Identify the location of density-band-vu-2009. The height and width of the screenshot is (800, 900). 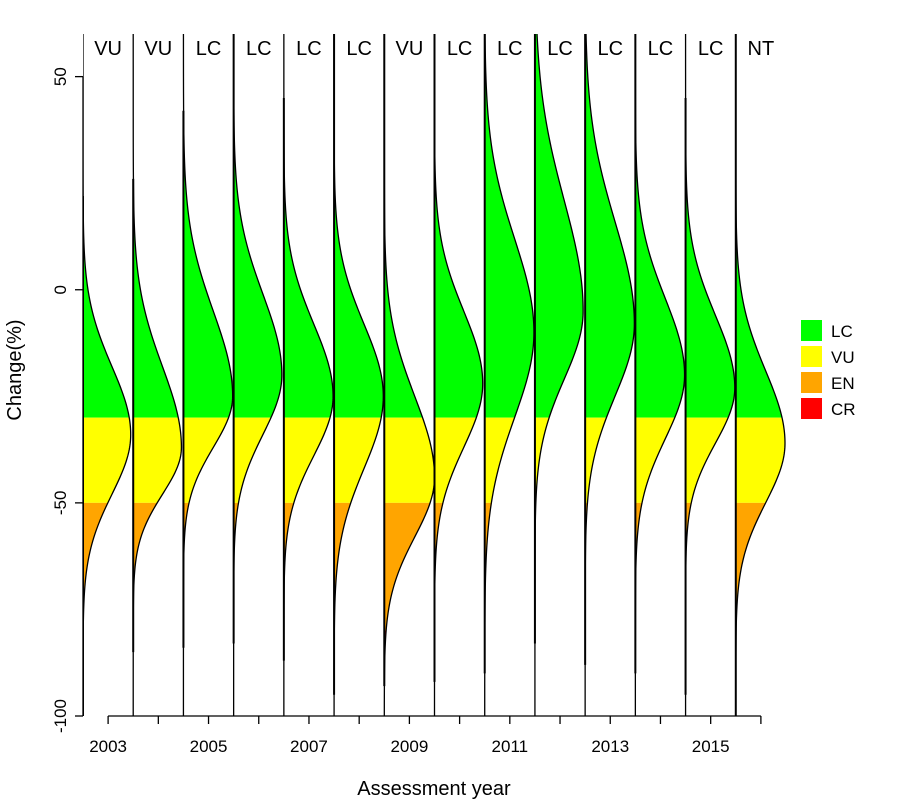
(409, 460).